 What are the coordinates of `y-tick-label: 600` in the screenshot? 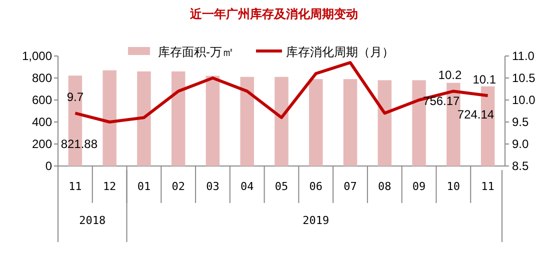 It's located at (42, 100).